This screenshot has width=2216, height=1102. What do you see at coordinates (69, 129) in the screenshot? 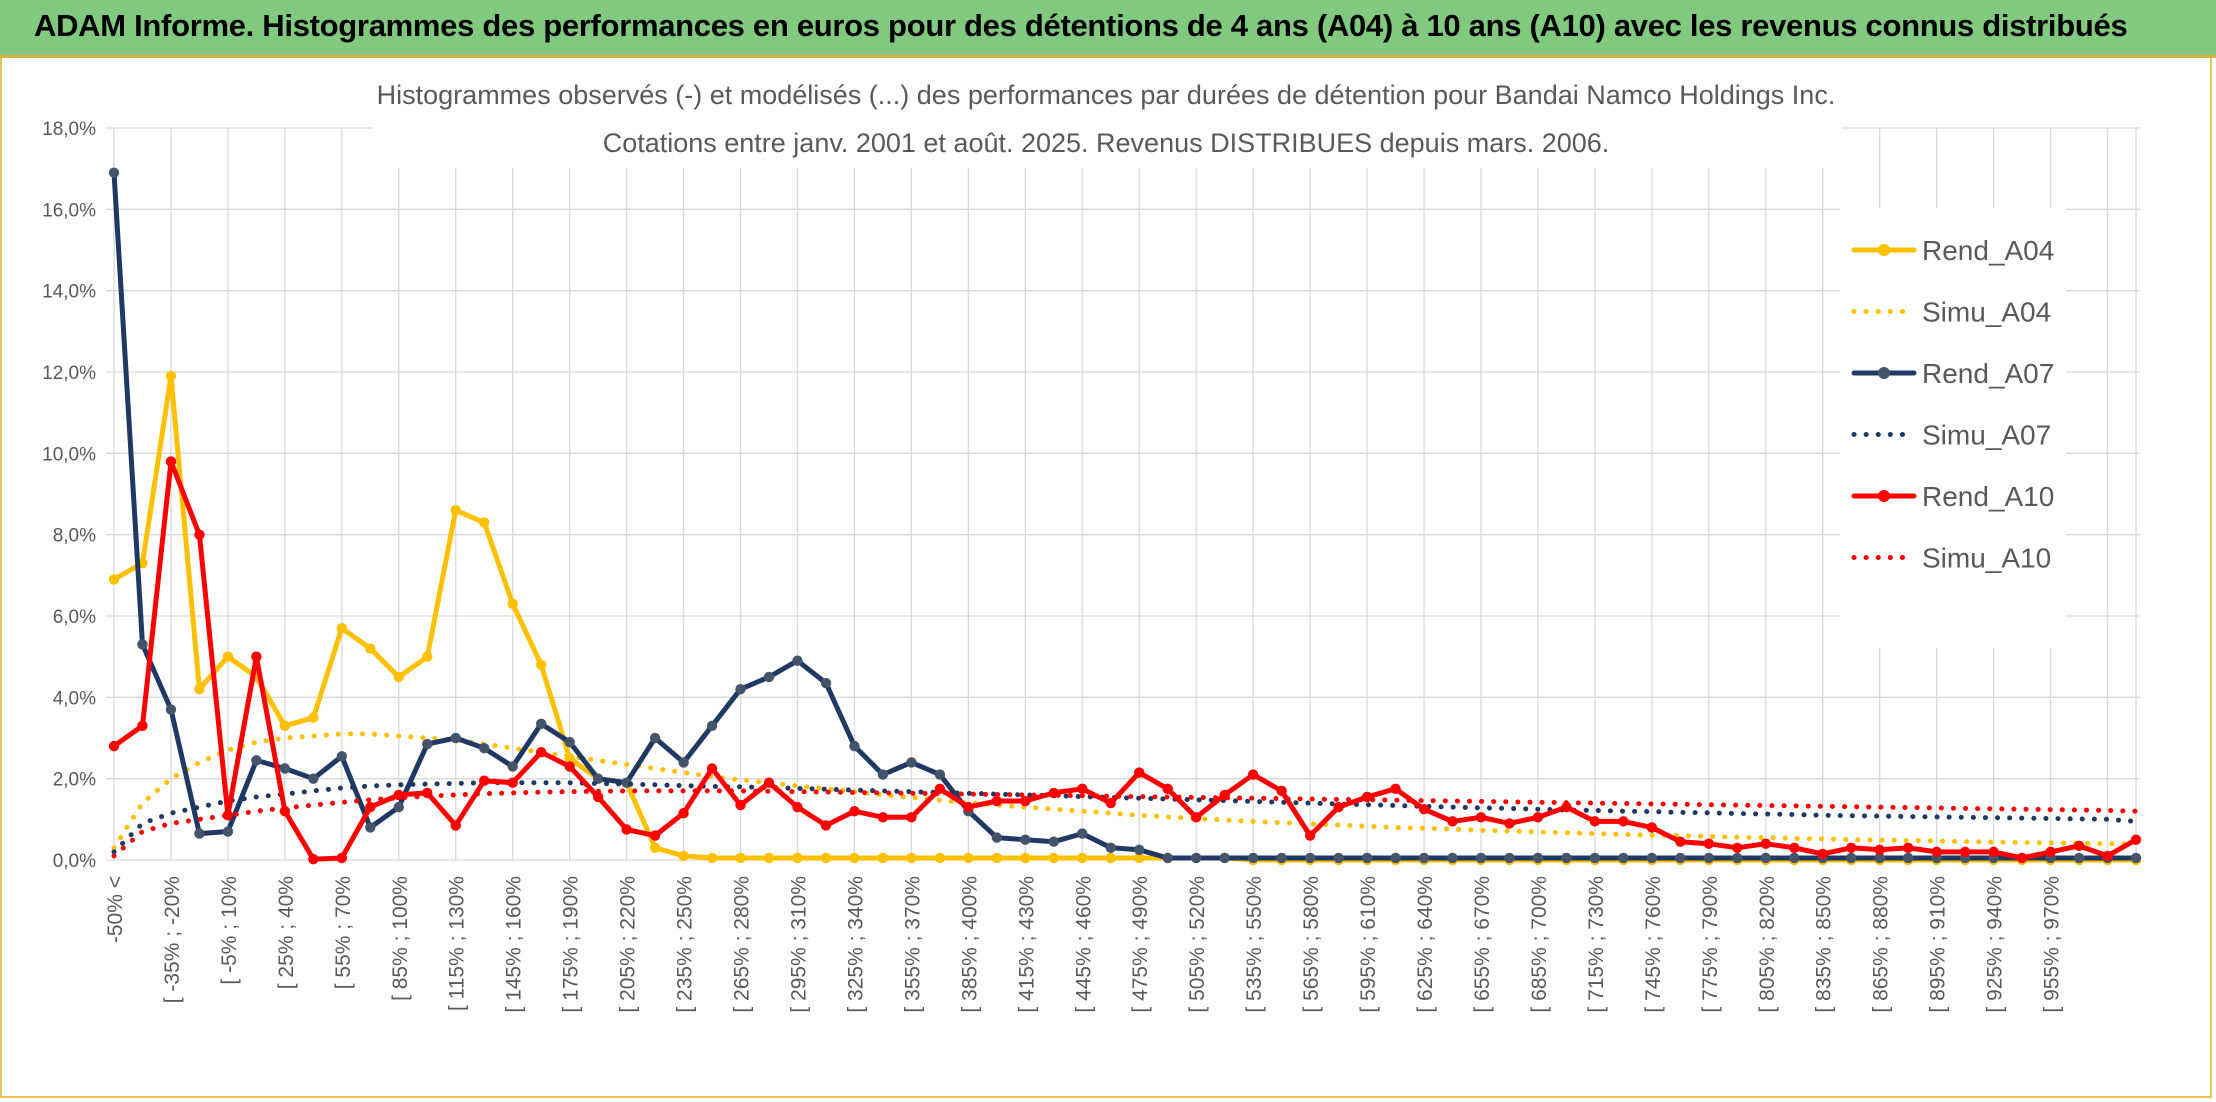
I see `y-tick-label: 18,0%` at bounding box center [69, 129].